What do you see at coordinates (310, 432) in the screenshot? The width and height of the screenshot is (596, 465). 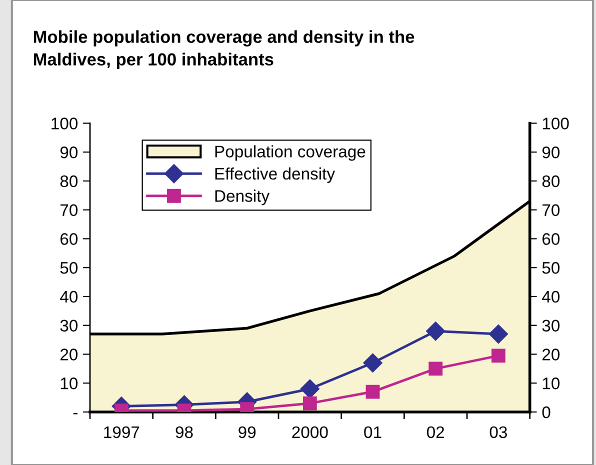 I see `x-tick-label: 2000` at bounding box center [310, 432].